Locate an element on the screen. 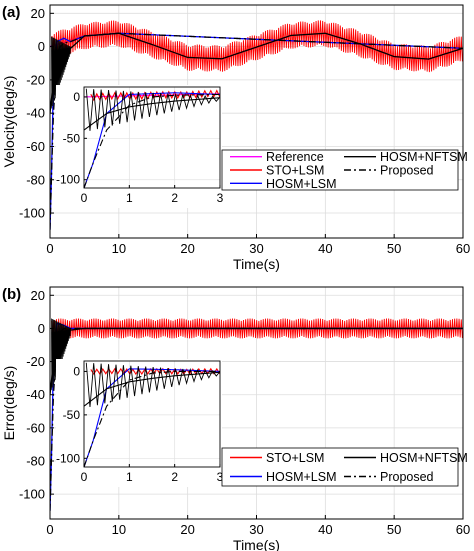 The image size is (474, 551). inset-series-line-proposed is located at coordinates (152, 140).